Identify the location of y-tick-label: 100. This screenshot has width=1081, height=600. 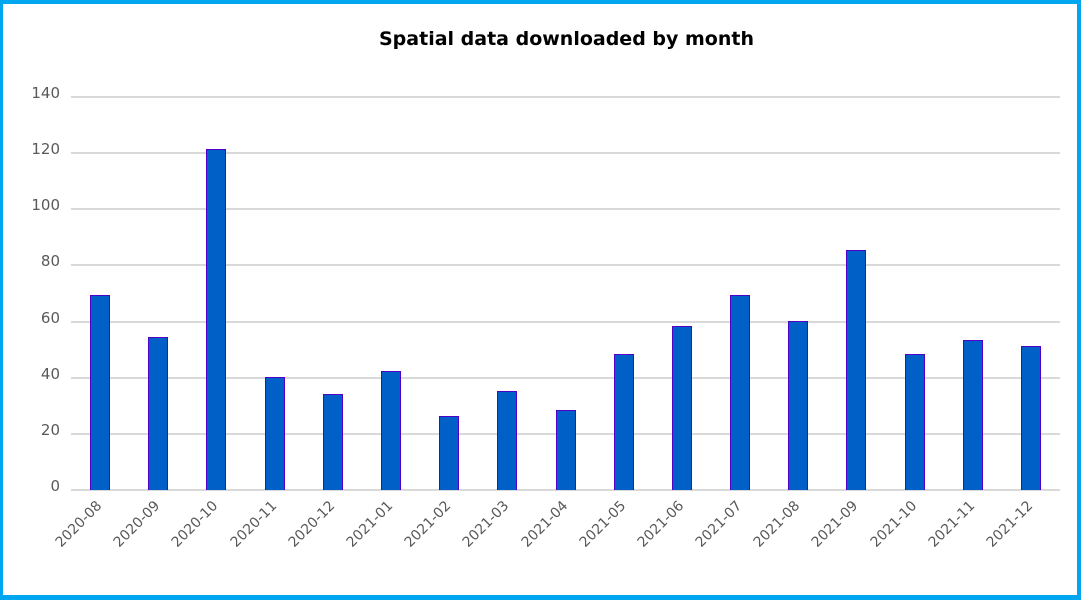
(45, 205).